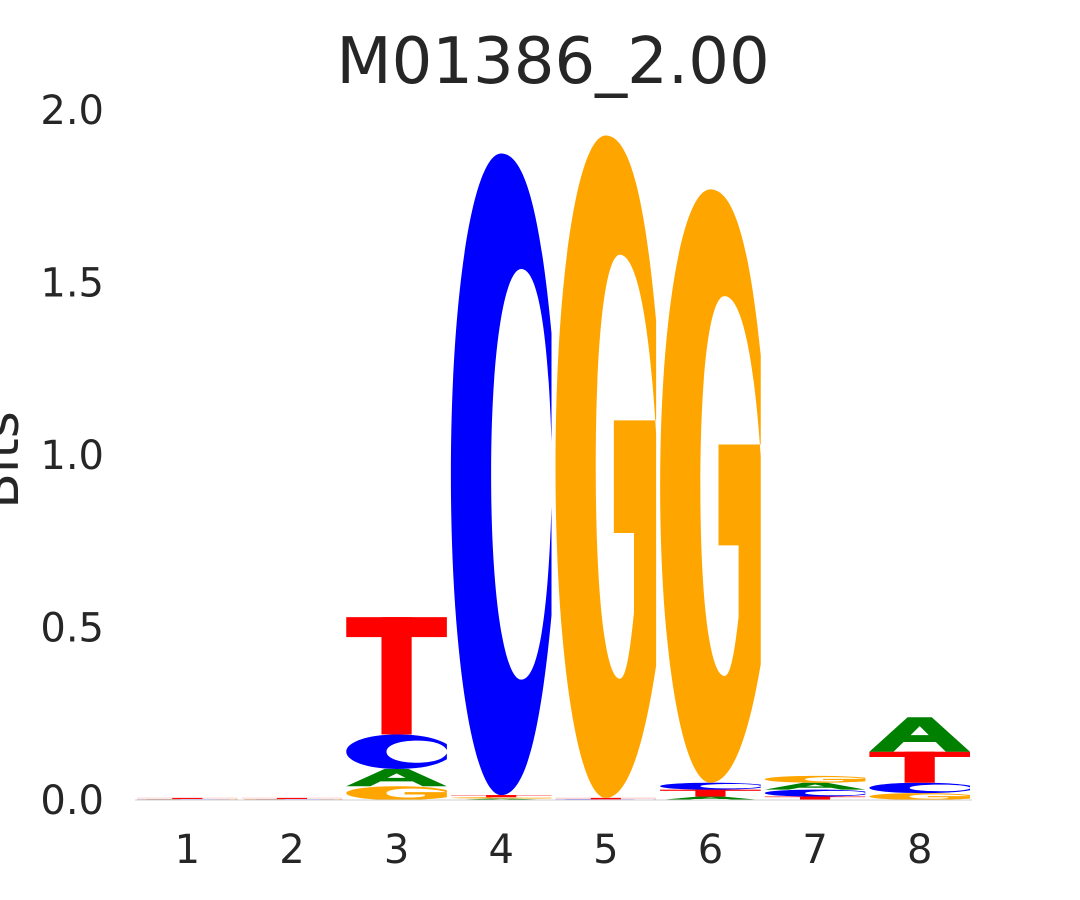 This screenshot has height=900, width=1080. What do you see at coordinates (72, 111) in the screenshot?
I see `y-tick-label: 2.0` at bounding box center [72, 111].